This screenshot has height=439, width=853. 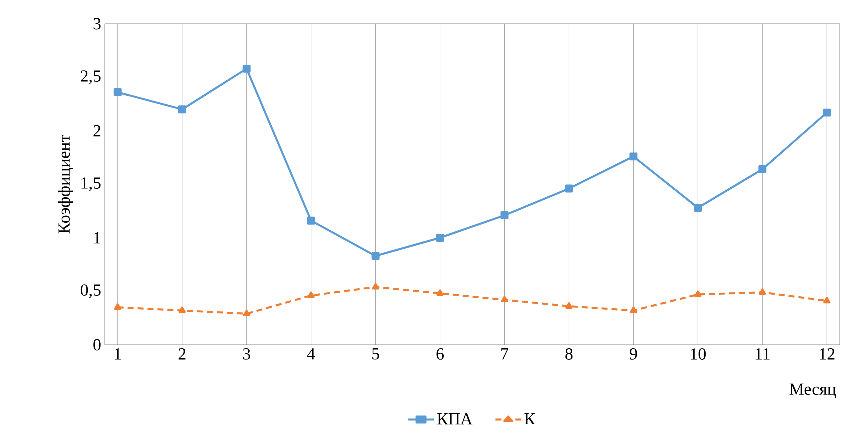 I want to click on x-tick-label: 2, so click(x=182, y=354).